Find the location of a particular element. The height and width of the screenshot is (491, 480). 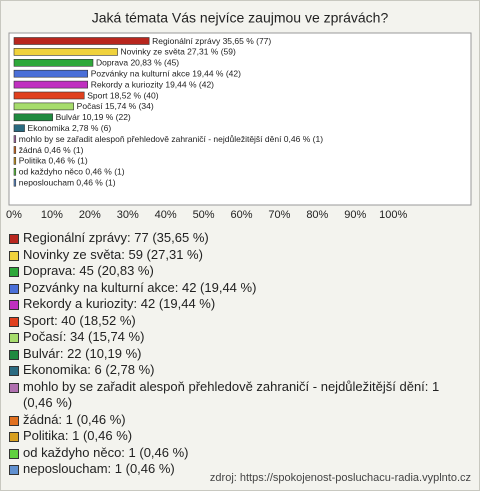

bar-label: Doprava 20,83 % (45) is located at coordinates (137, 63).